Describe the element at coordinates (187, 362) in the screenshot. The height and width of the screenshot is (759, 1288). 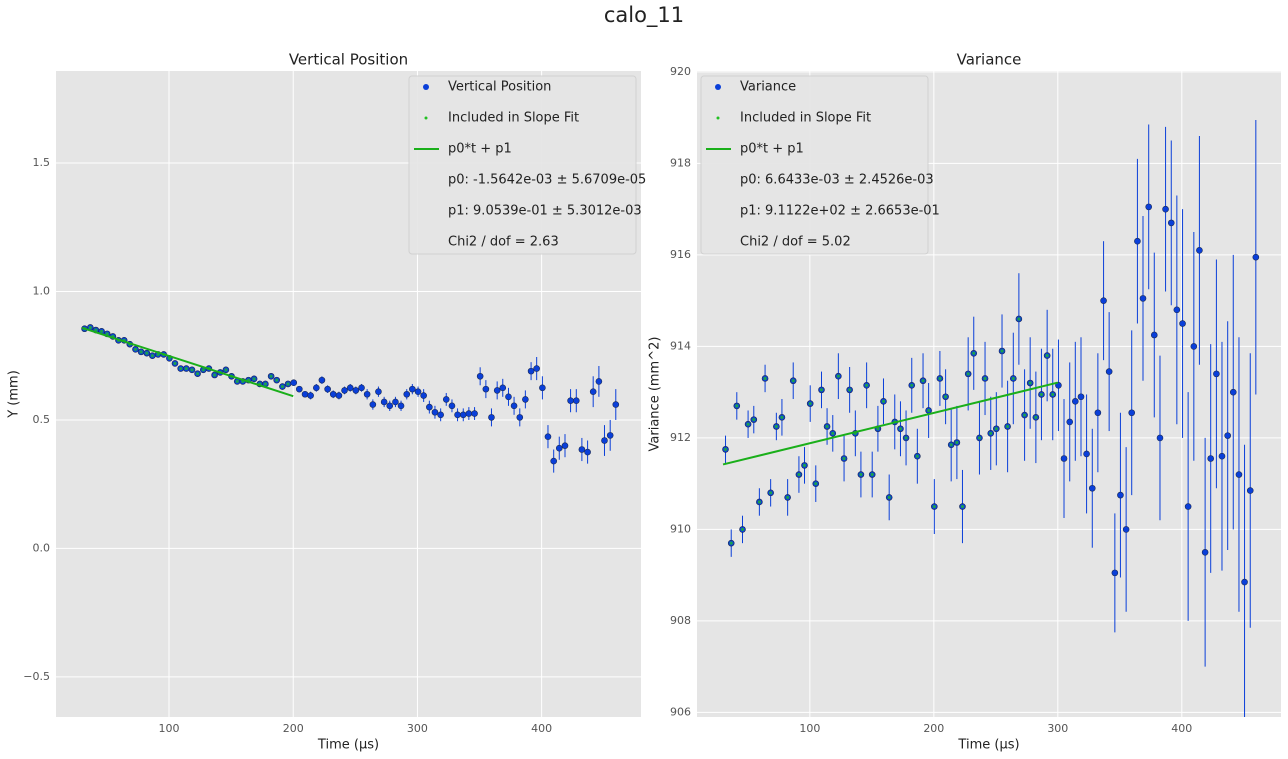
I see `fit-line` at that location.